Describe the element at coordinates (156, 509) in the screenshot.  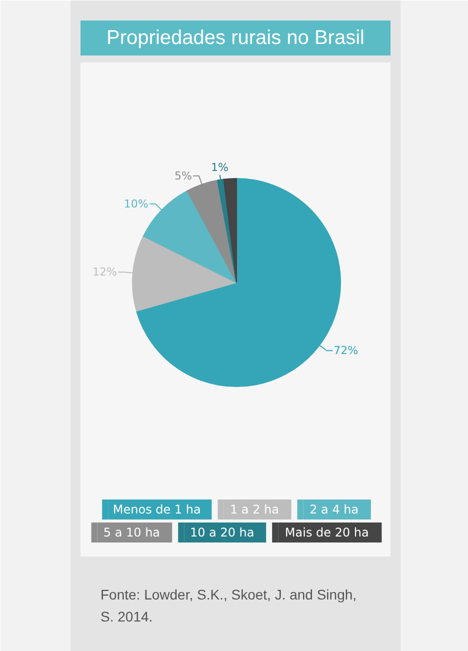
I see `legend-label: Menos de 1 ha` at that location.